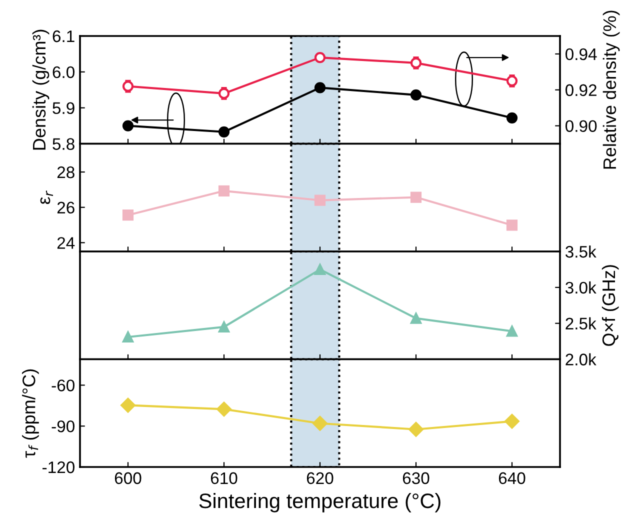 The height and width of the screenshot is (524, 627). Describe the element at coordinates (580, 251) in the screenshot. I see `y2-tick-label: 3.5k` at that location.